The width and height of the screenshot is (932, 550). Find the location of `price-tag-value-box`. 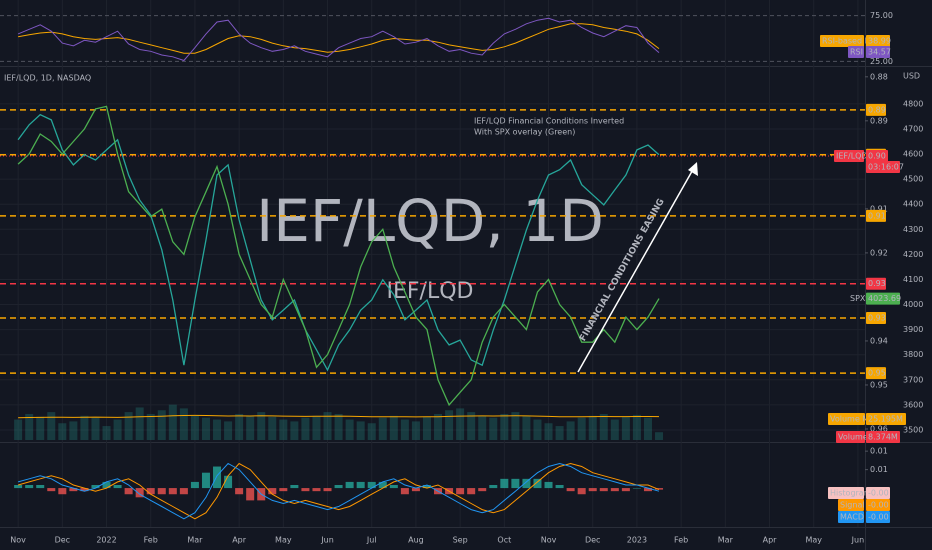

price-tag-value-box is located at coordinates (877, 156).